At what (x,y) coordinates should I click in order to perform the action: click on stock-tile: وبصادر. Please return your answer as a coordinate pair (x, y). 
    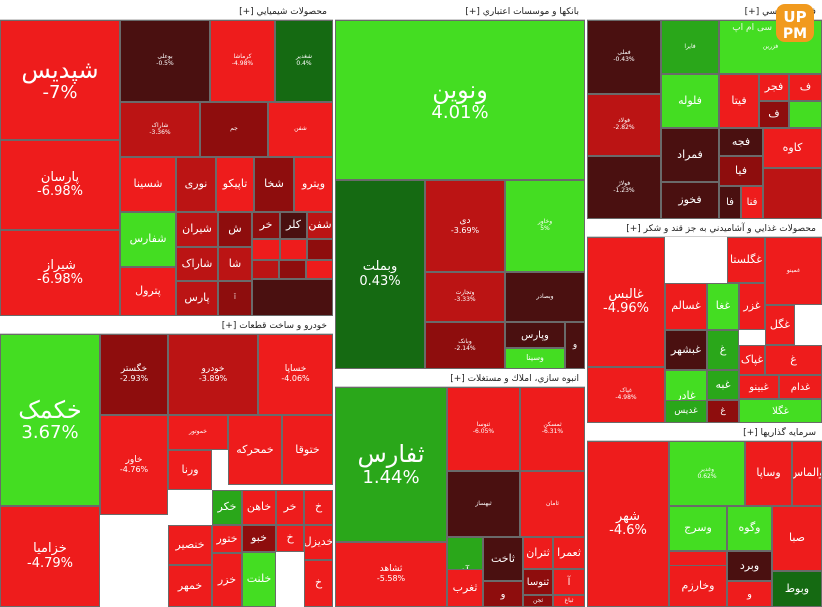
    Looking at the image, I should click on (545, 297).